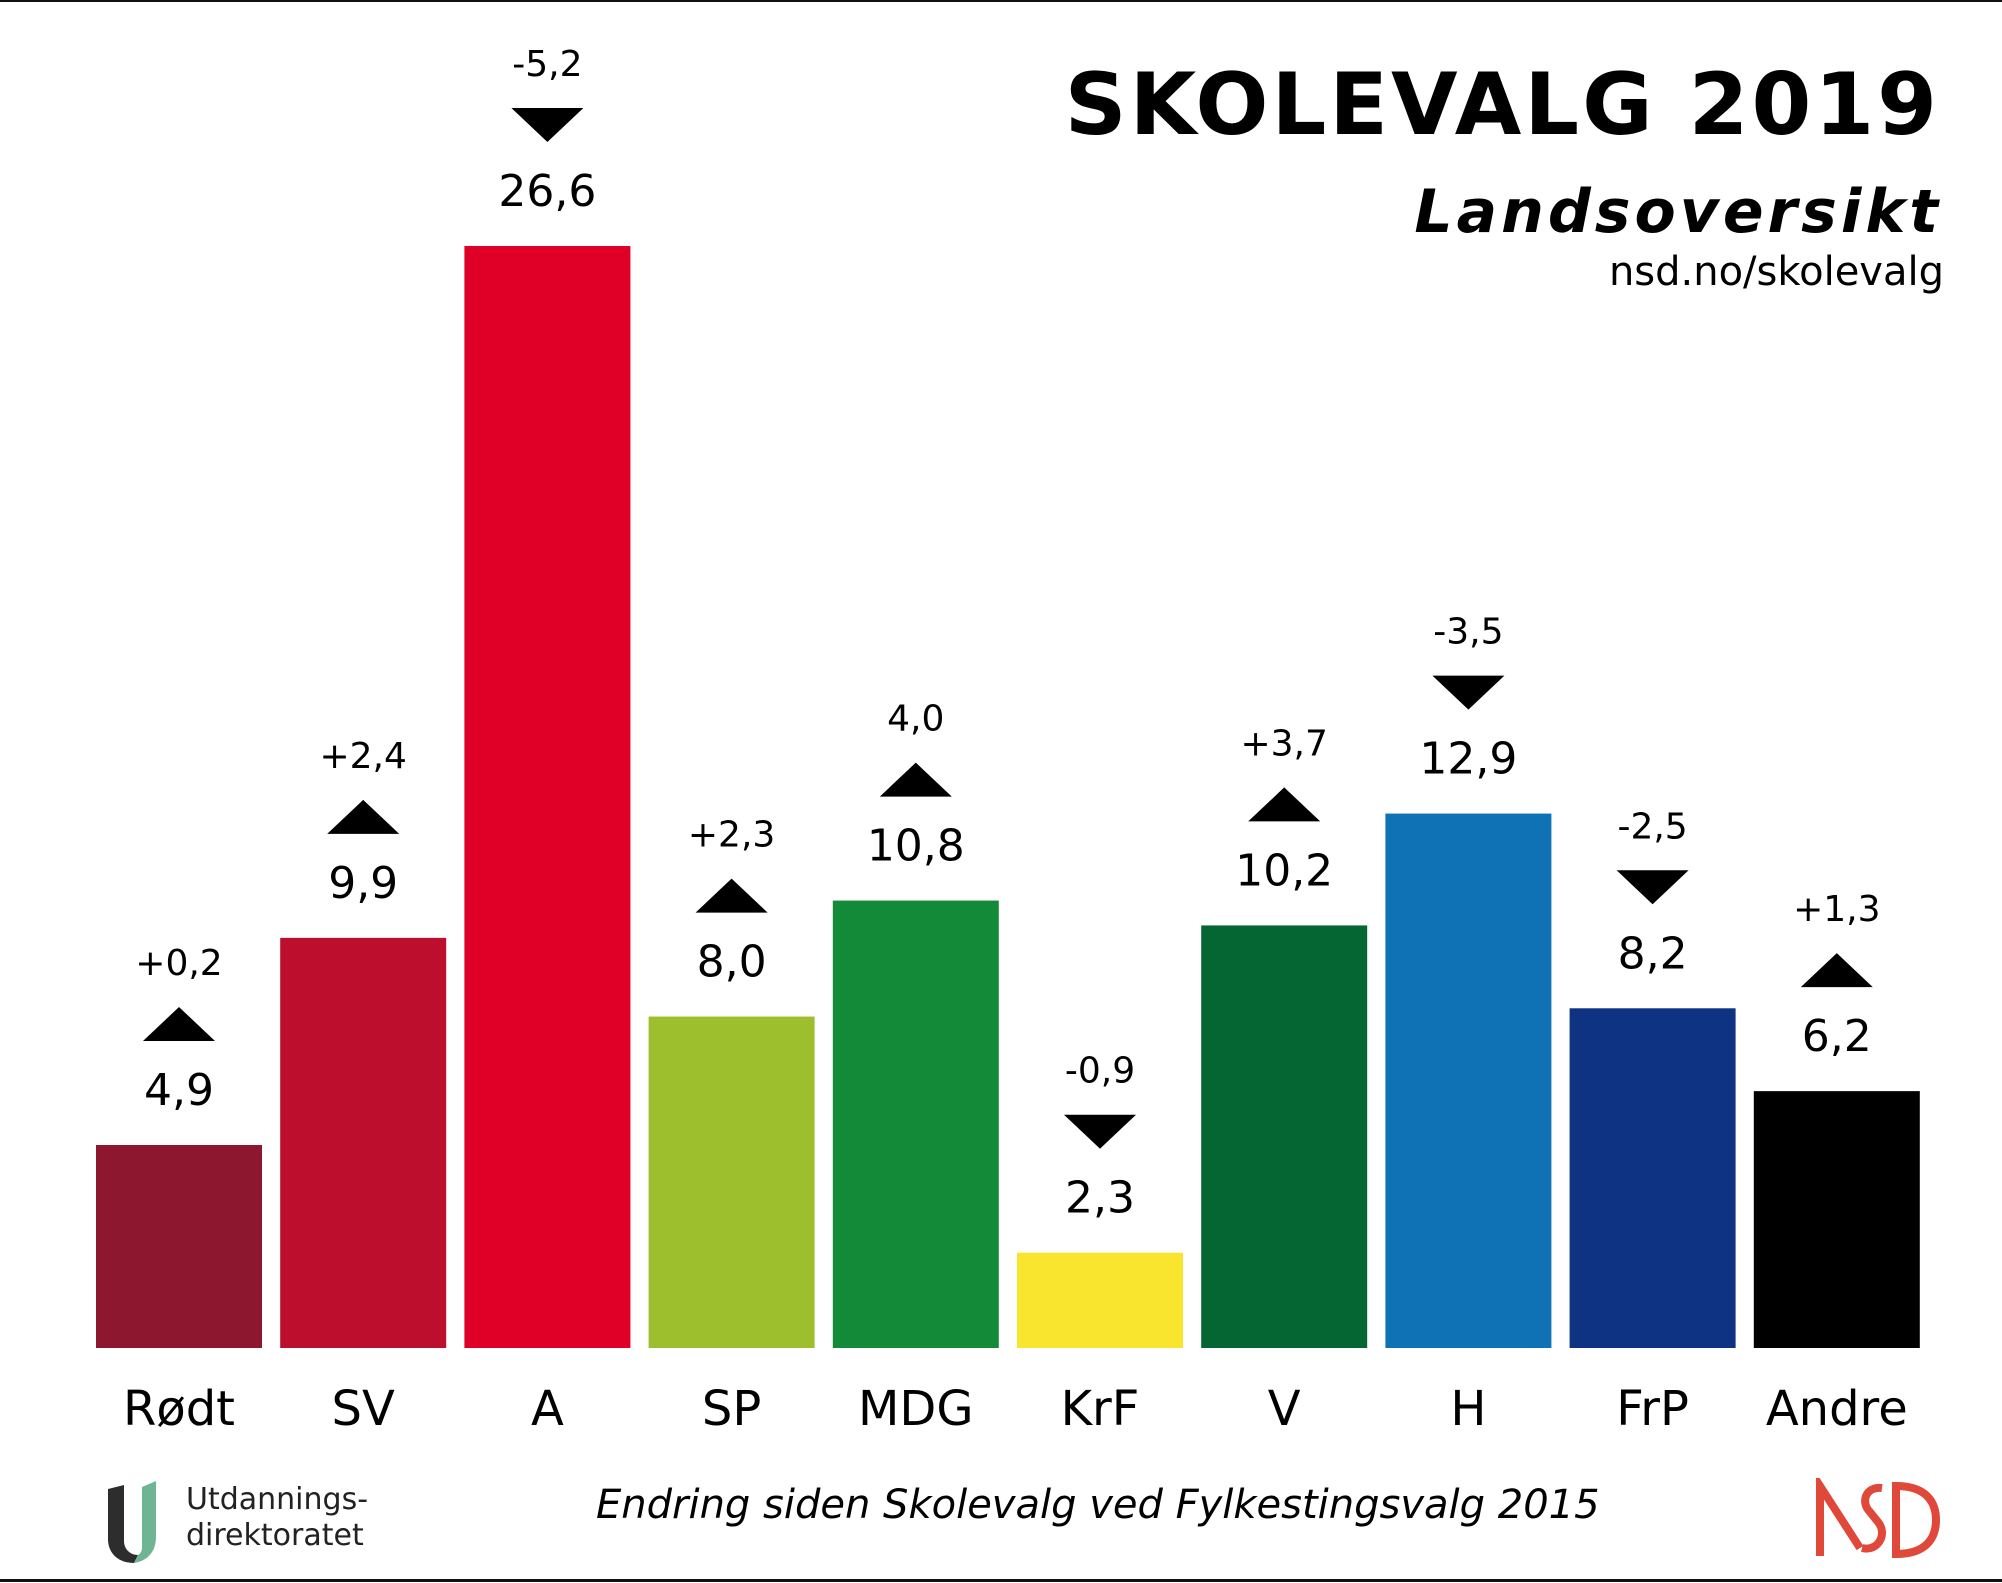  What do you see at coordinates (731, 835) in the screenshot?
I see `change-label: +2,3` at bounding box center [731, 835].